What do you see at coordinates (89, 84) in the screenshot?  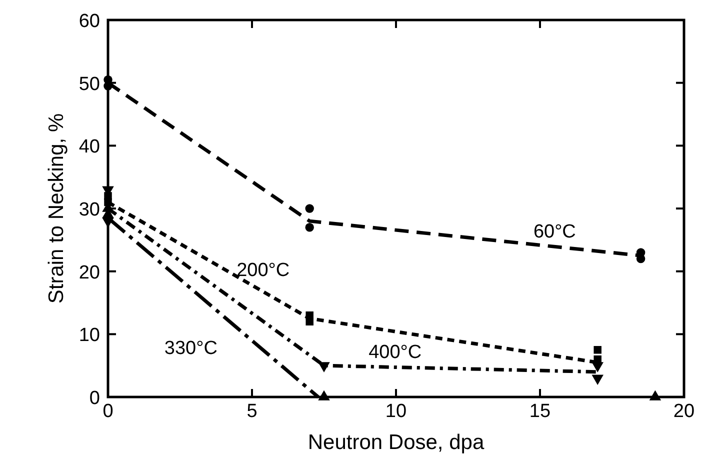 I see `y-tick-label: 50` at bounding box center [89, 84].